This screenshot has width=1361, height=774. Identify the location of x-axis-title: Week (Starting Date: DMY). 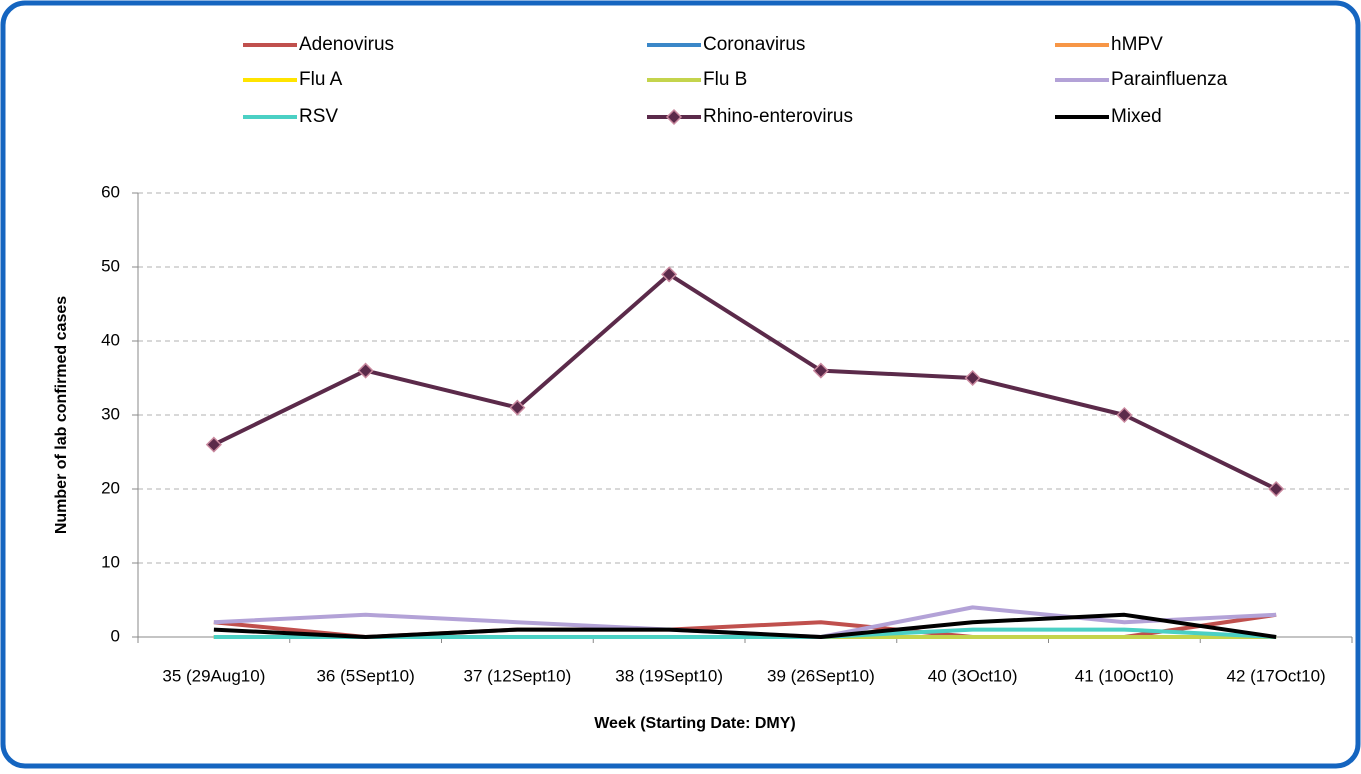
(695, 723).